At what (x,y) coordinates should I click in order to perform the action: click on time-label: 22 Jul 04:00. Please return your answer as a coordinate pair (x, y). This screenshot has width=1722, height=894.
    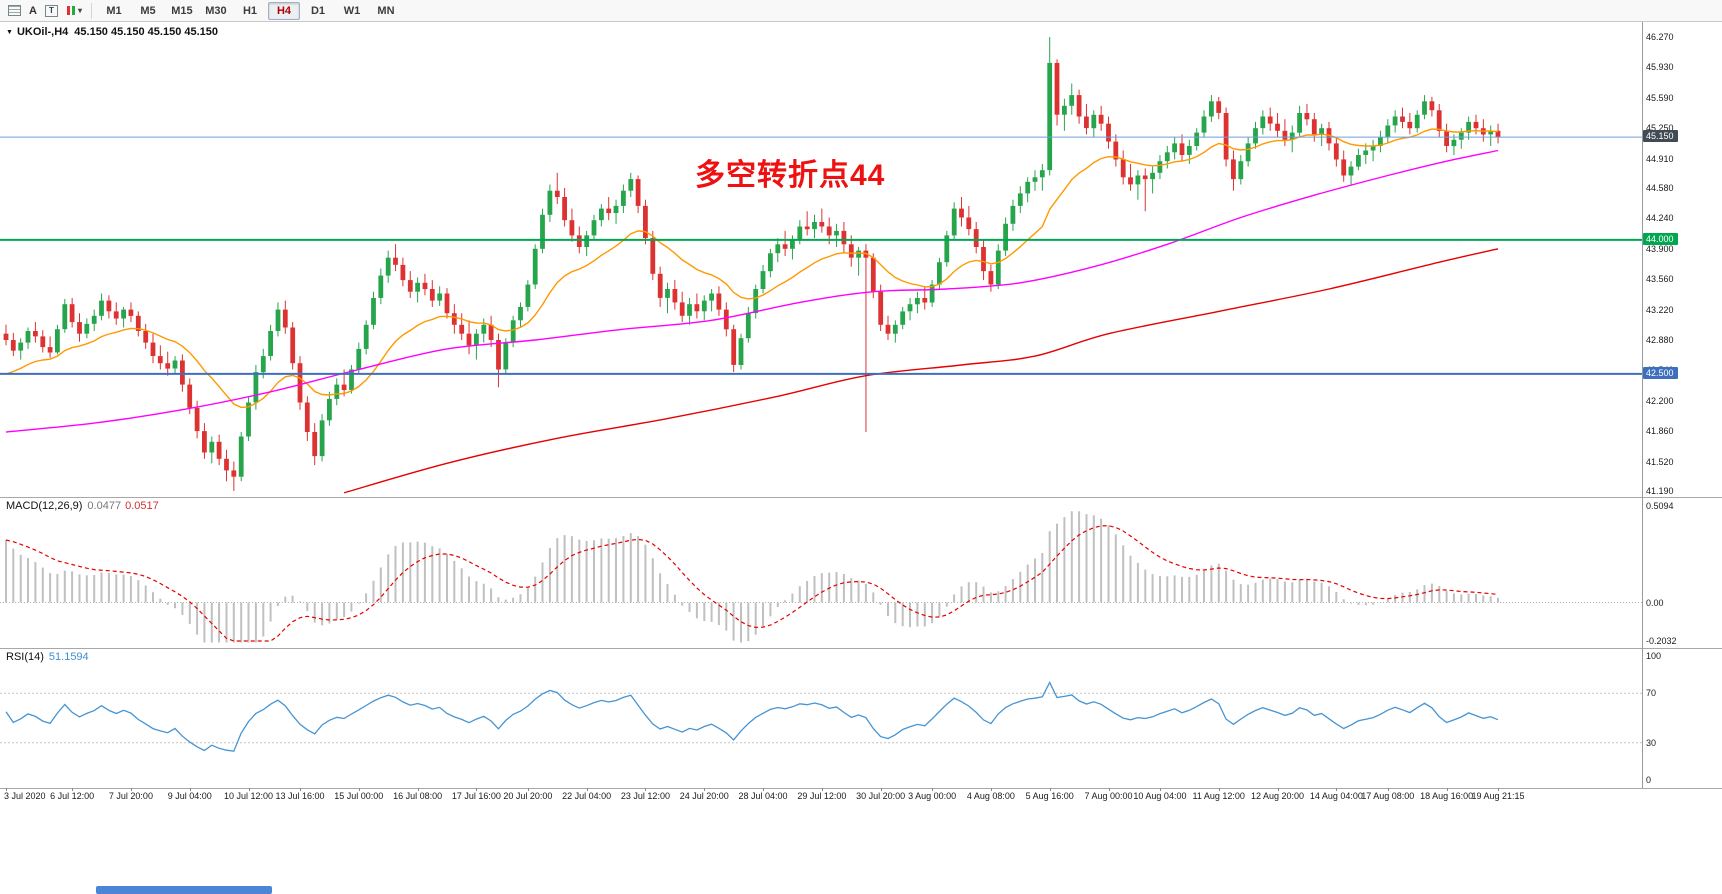
    Looking at the image, I should click on (587, 796).